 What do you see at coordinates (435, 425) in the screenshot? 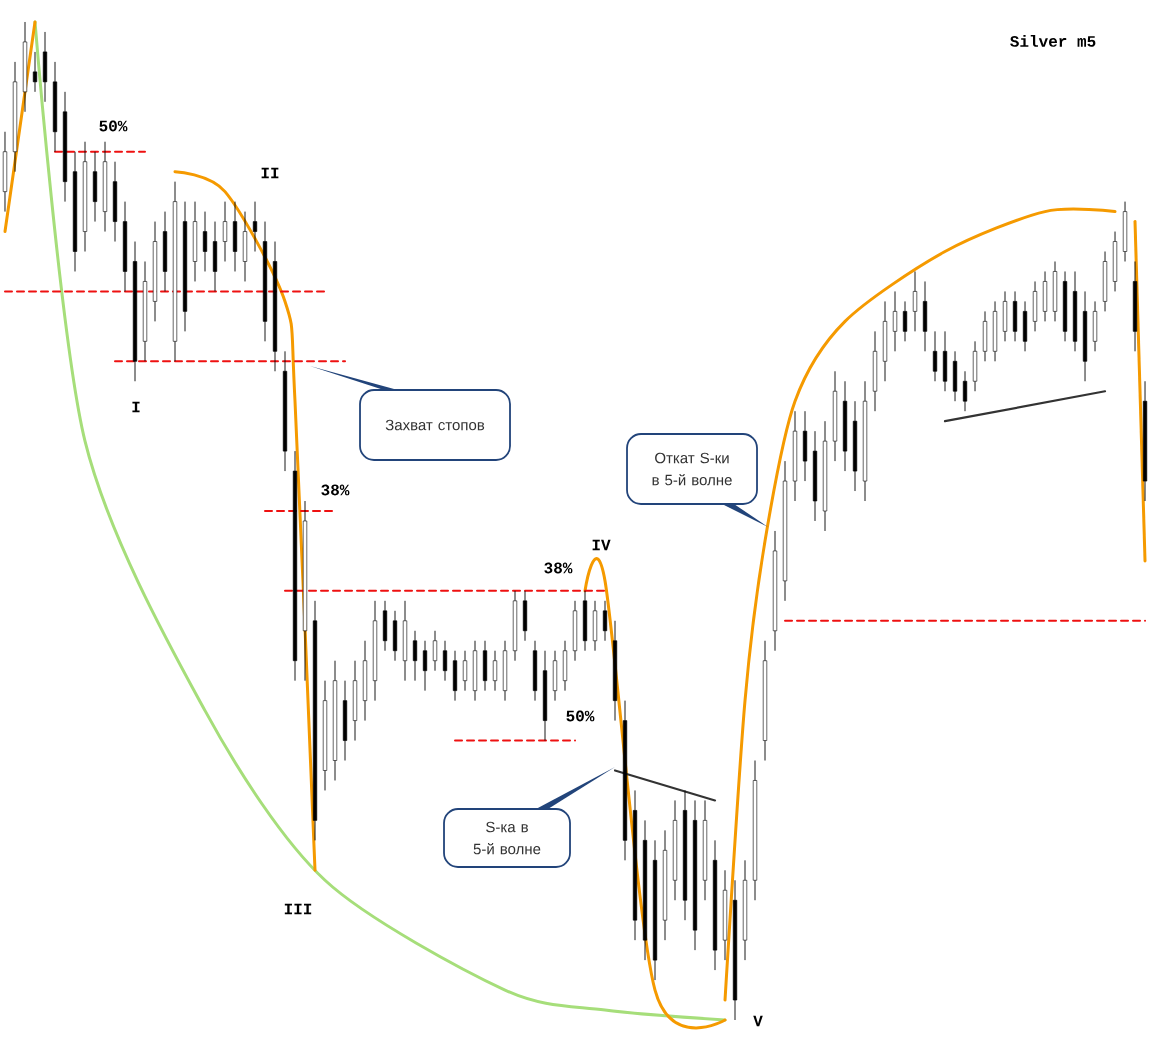
I see `annotation: Захват стопов` at bounding box center [435, 425].